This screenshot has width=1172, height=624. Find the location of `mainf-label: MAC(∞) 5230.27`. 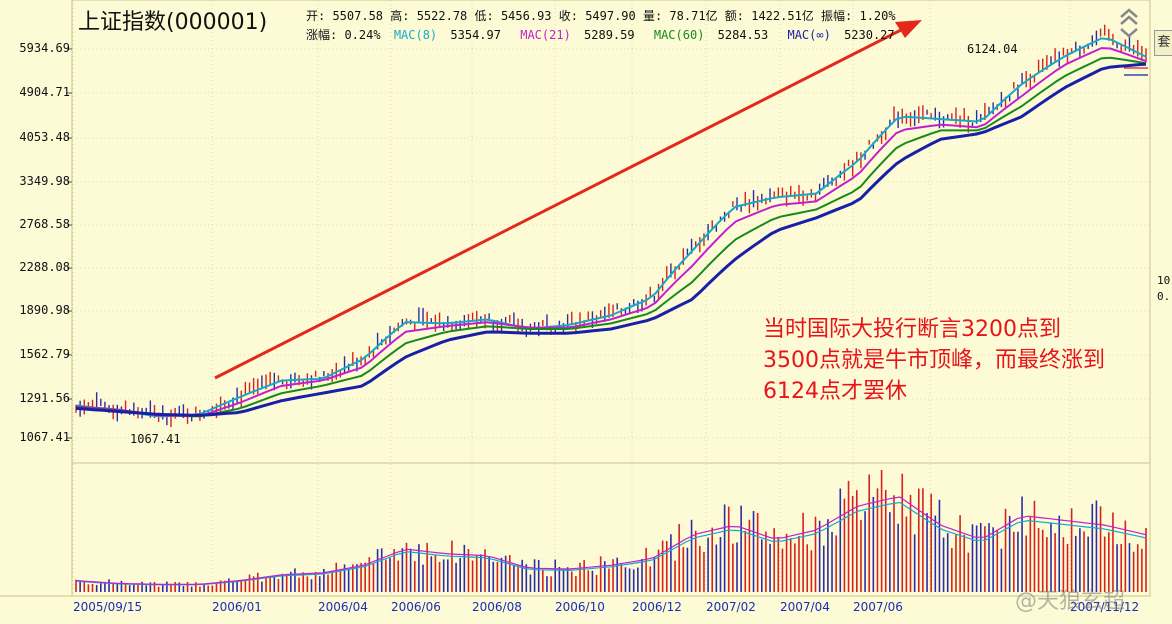

mainf-label: MAC(∞) 5230.27 is located at coordinates (843, 35).